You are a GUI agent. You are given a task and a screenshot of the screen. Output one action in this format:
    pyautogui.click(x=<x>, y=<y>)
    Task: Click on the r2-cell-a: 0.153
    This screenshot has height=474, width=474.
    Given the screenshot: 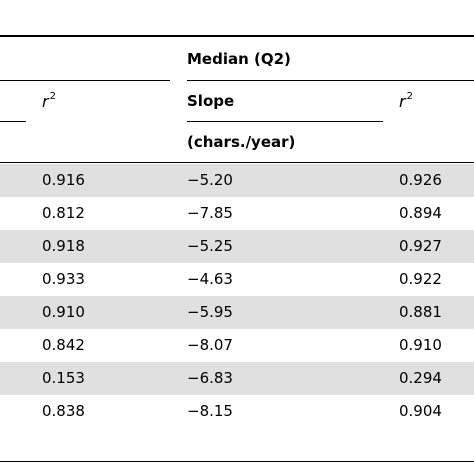 What is the action you would take?
    pyautogui.click(x=63, y=378)
    